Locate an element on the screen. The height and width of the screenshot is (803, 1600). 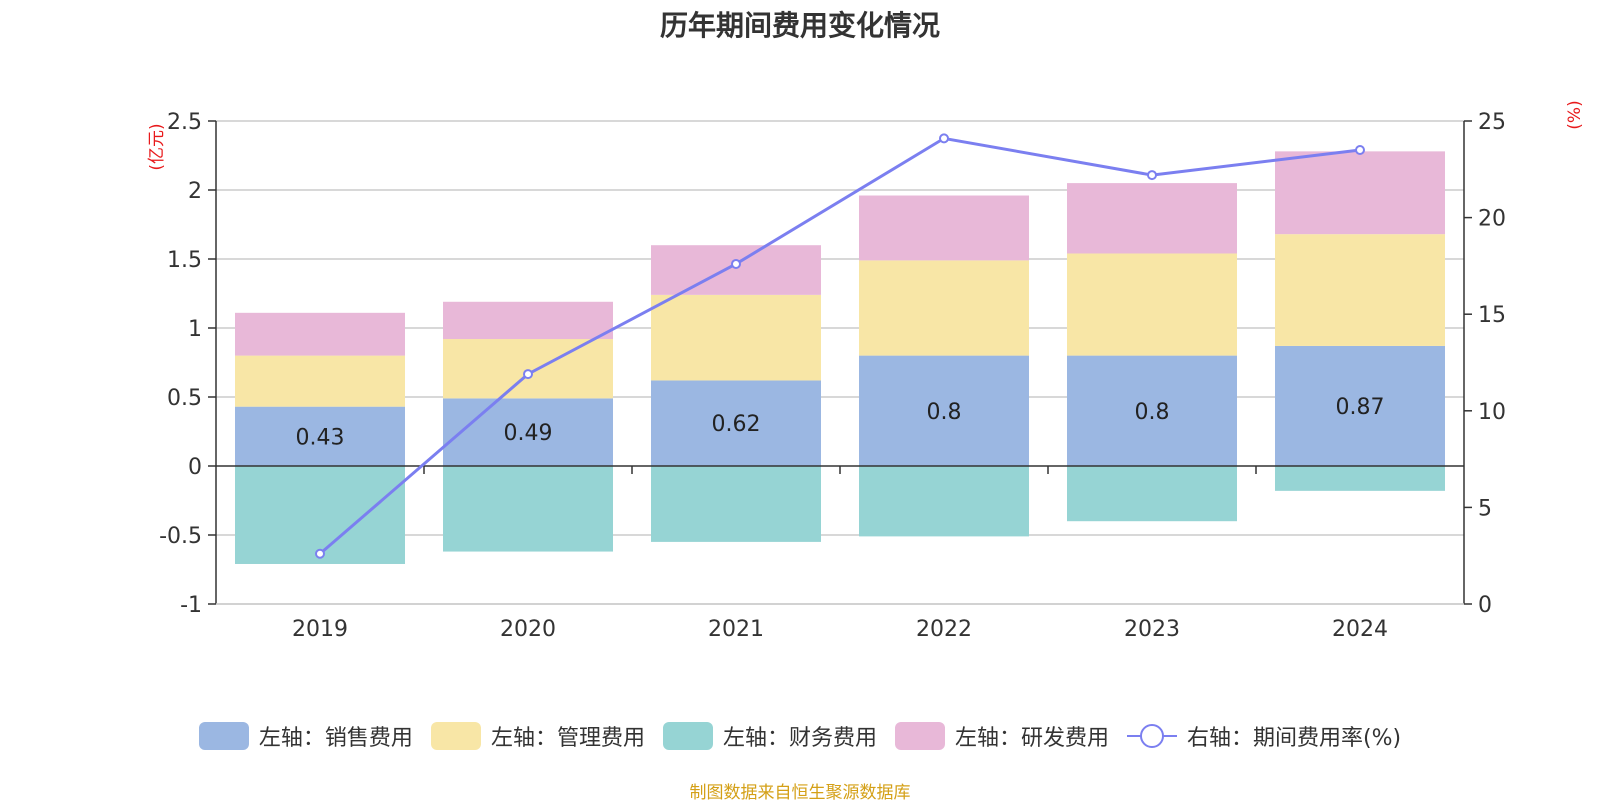
x-axis-tick-label: 2019 is located at coordinates (320, 629).